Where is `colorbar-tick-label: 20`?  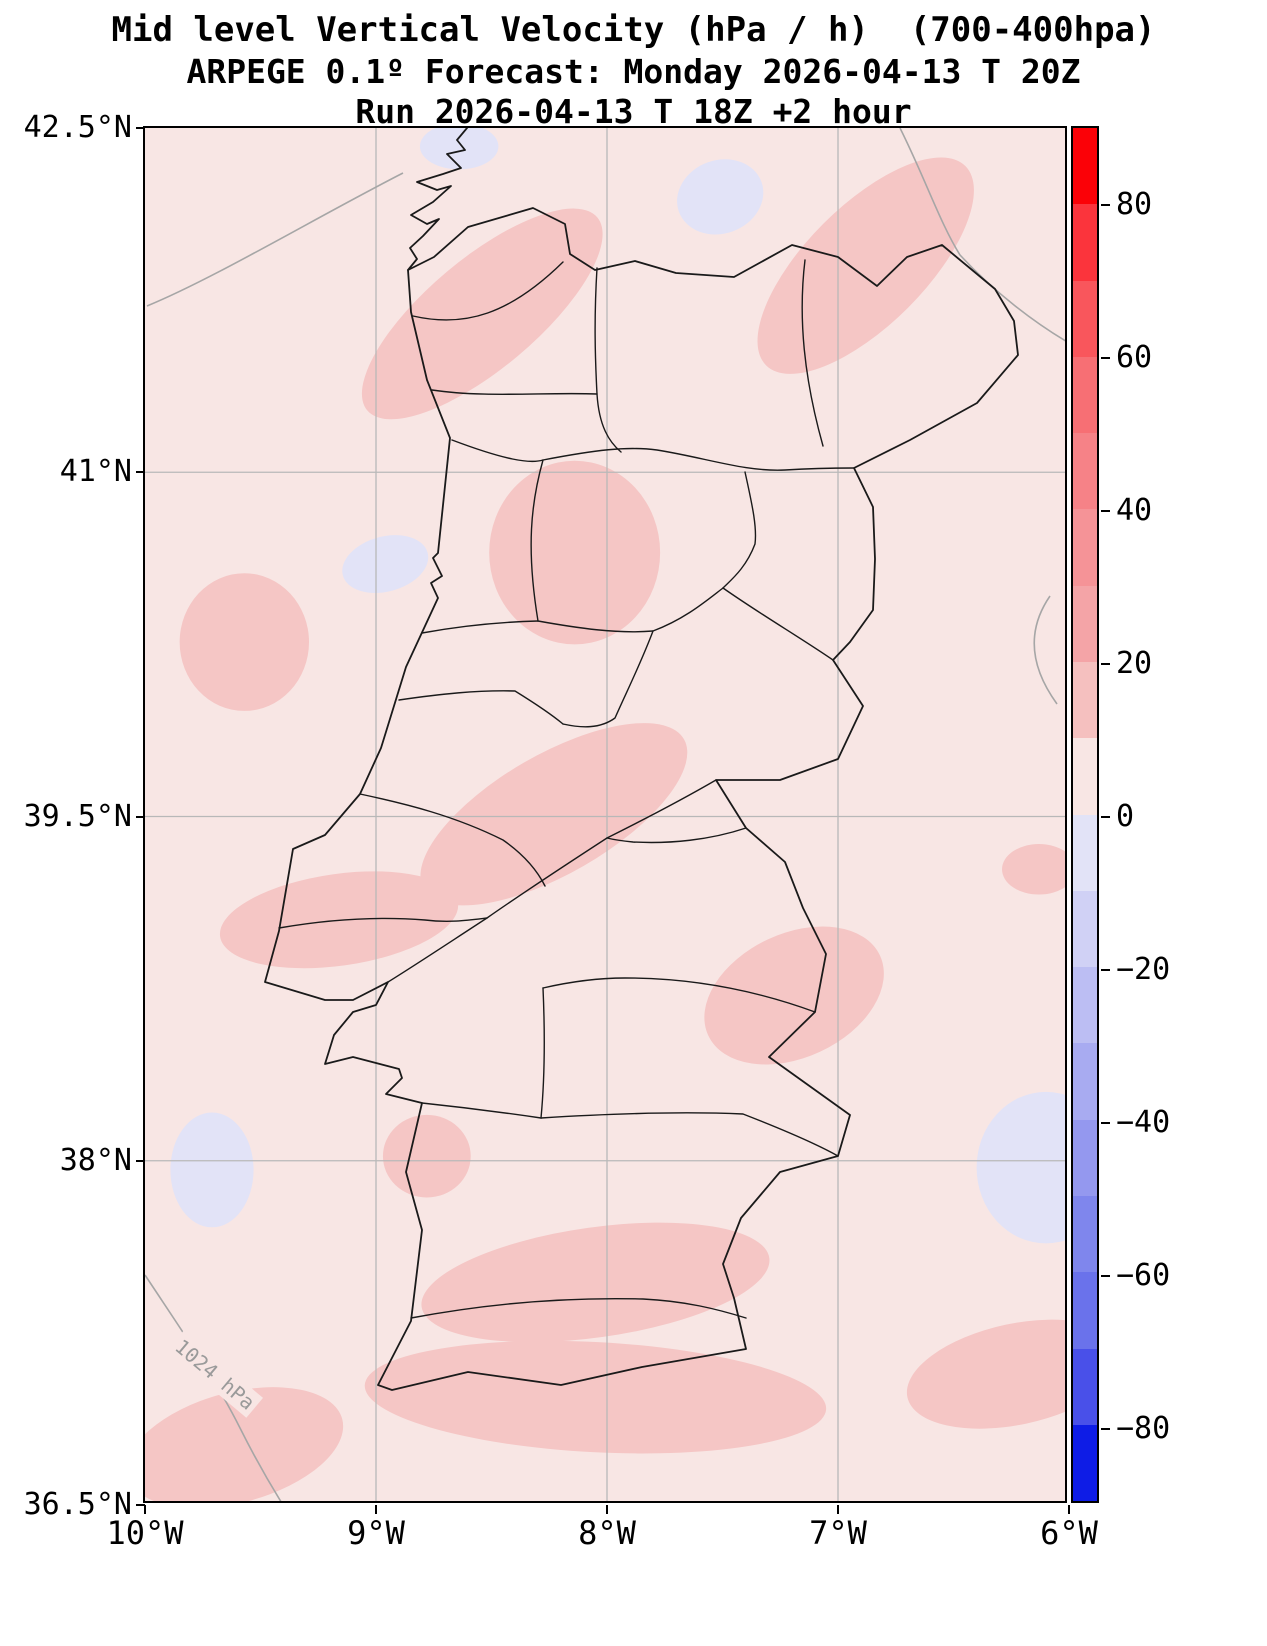 colorbar-tick-label: 20 is located at coordinates (1134, 663).